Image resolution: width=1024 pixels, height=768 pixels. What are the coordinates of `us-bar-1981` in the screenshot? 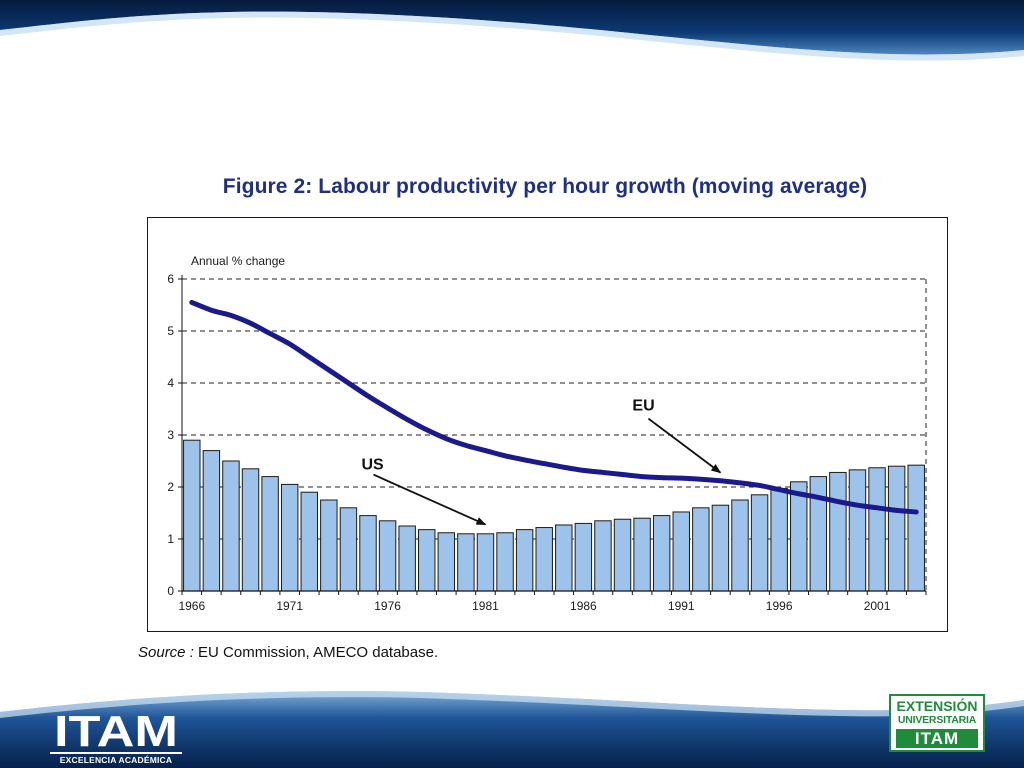 It's located at (485, 562).